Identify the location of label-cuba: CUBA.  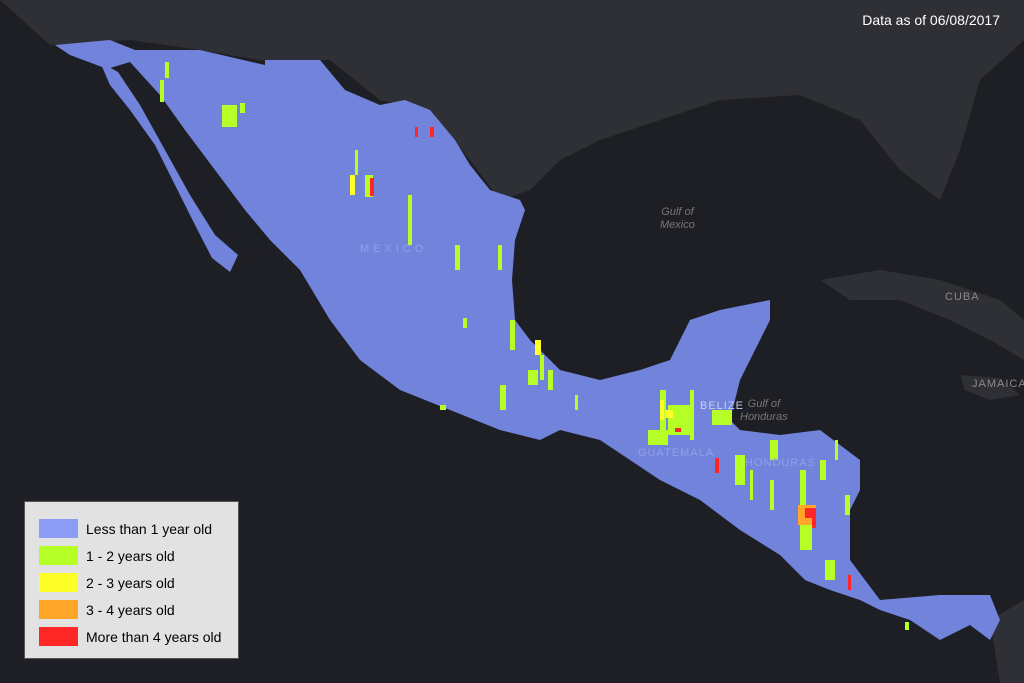
(962, 297).